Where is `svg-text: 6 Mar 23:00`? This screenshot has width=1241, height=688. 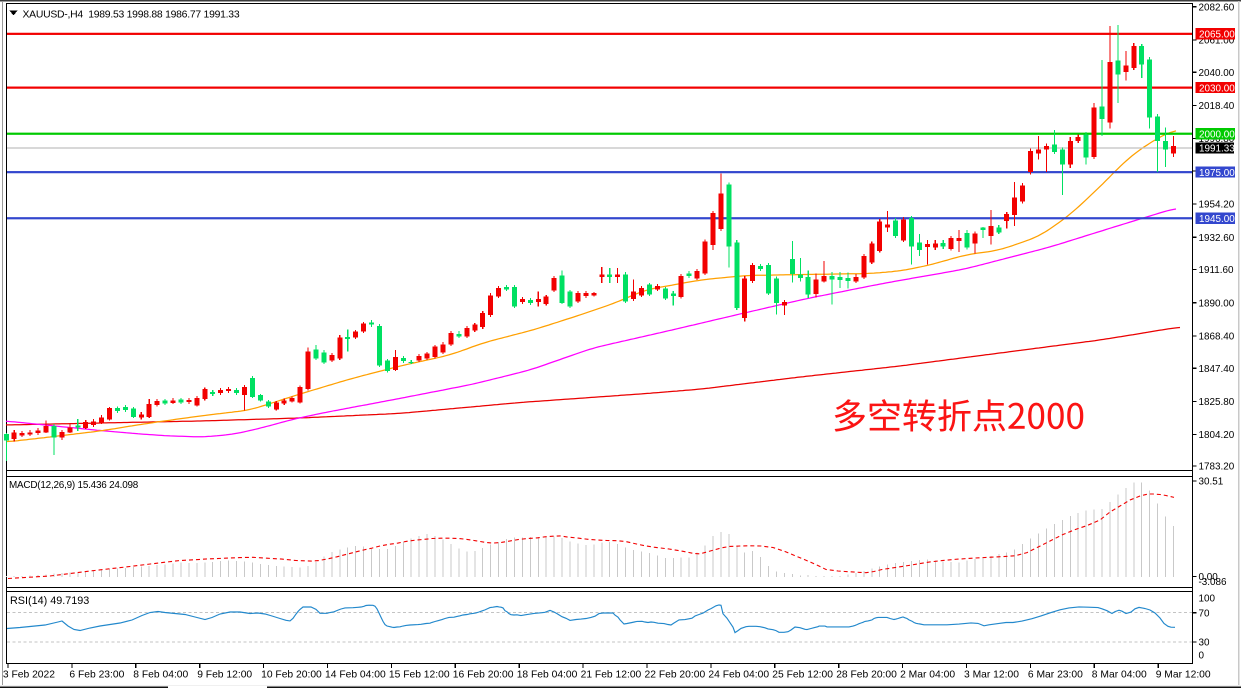 svg-text: 6 Mar 23:00 is located at coordinates (1055, 674).